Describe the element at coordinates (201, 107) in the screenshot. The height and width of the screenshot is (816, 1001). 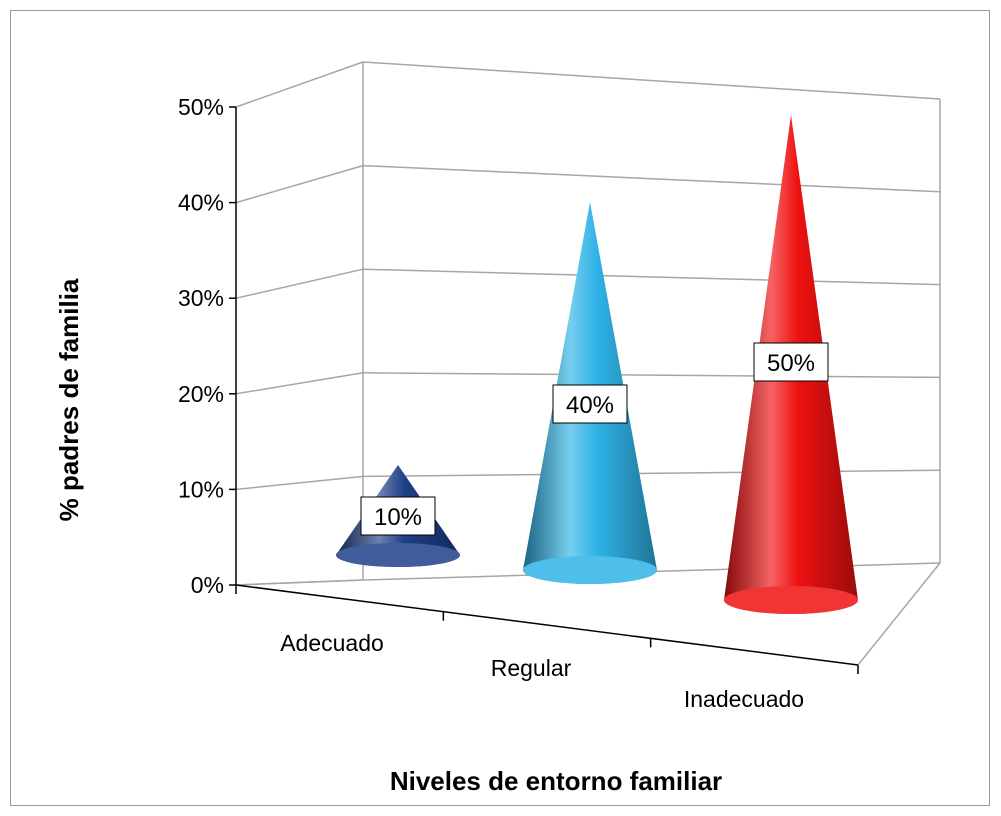
I see `y-tick-label: 50%` at that location.